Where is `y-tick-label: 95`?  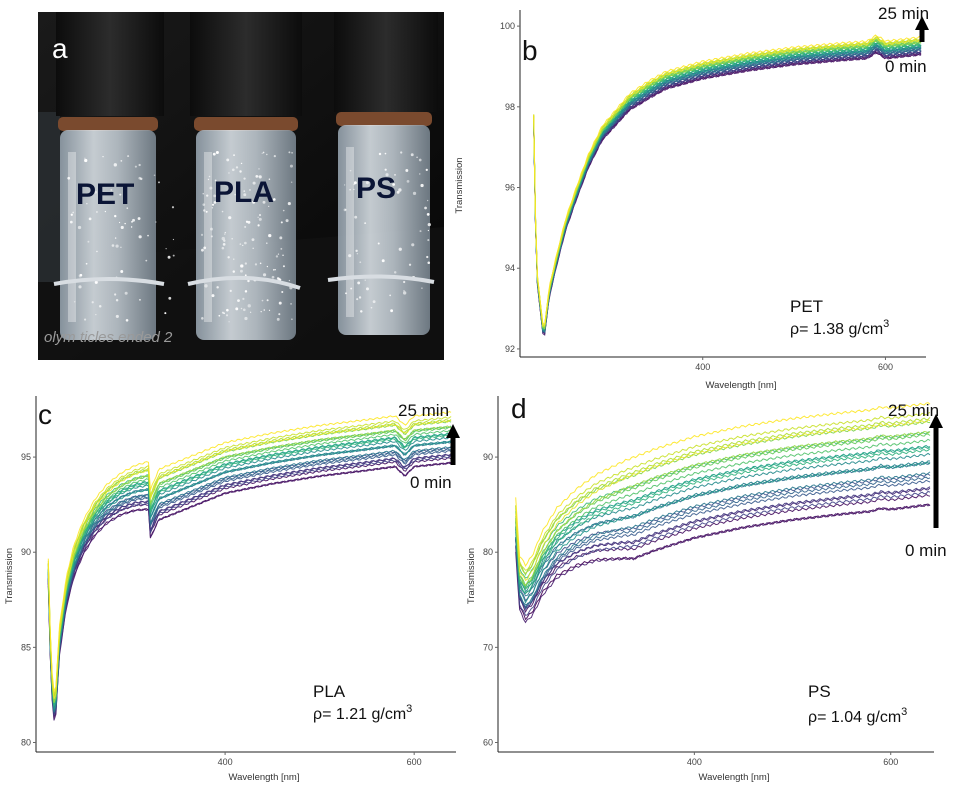
y-tick-label: 95 is located at coordinates (26, 457).